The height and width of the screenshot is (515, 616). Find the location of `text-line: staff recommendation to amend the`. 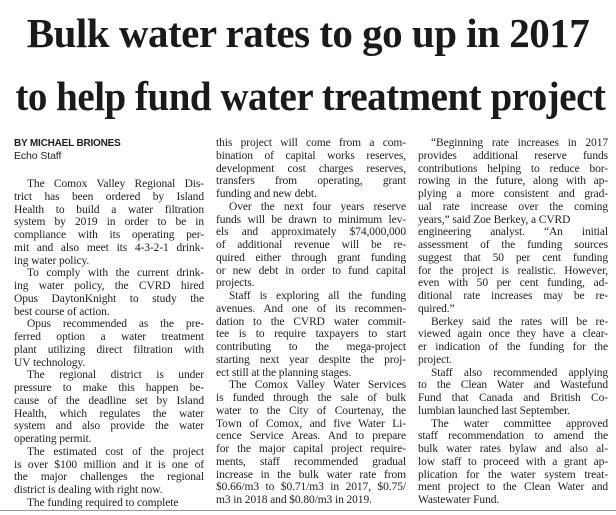

text-line: staff recommendation to amend the is located at coordinates (513, 436).